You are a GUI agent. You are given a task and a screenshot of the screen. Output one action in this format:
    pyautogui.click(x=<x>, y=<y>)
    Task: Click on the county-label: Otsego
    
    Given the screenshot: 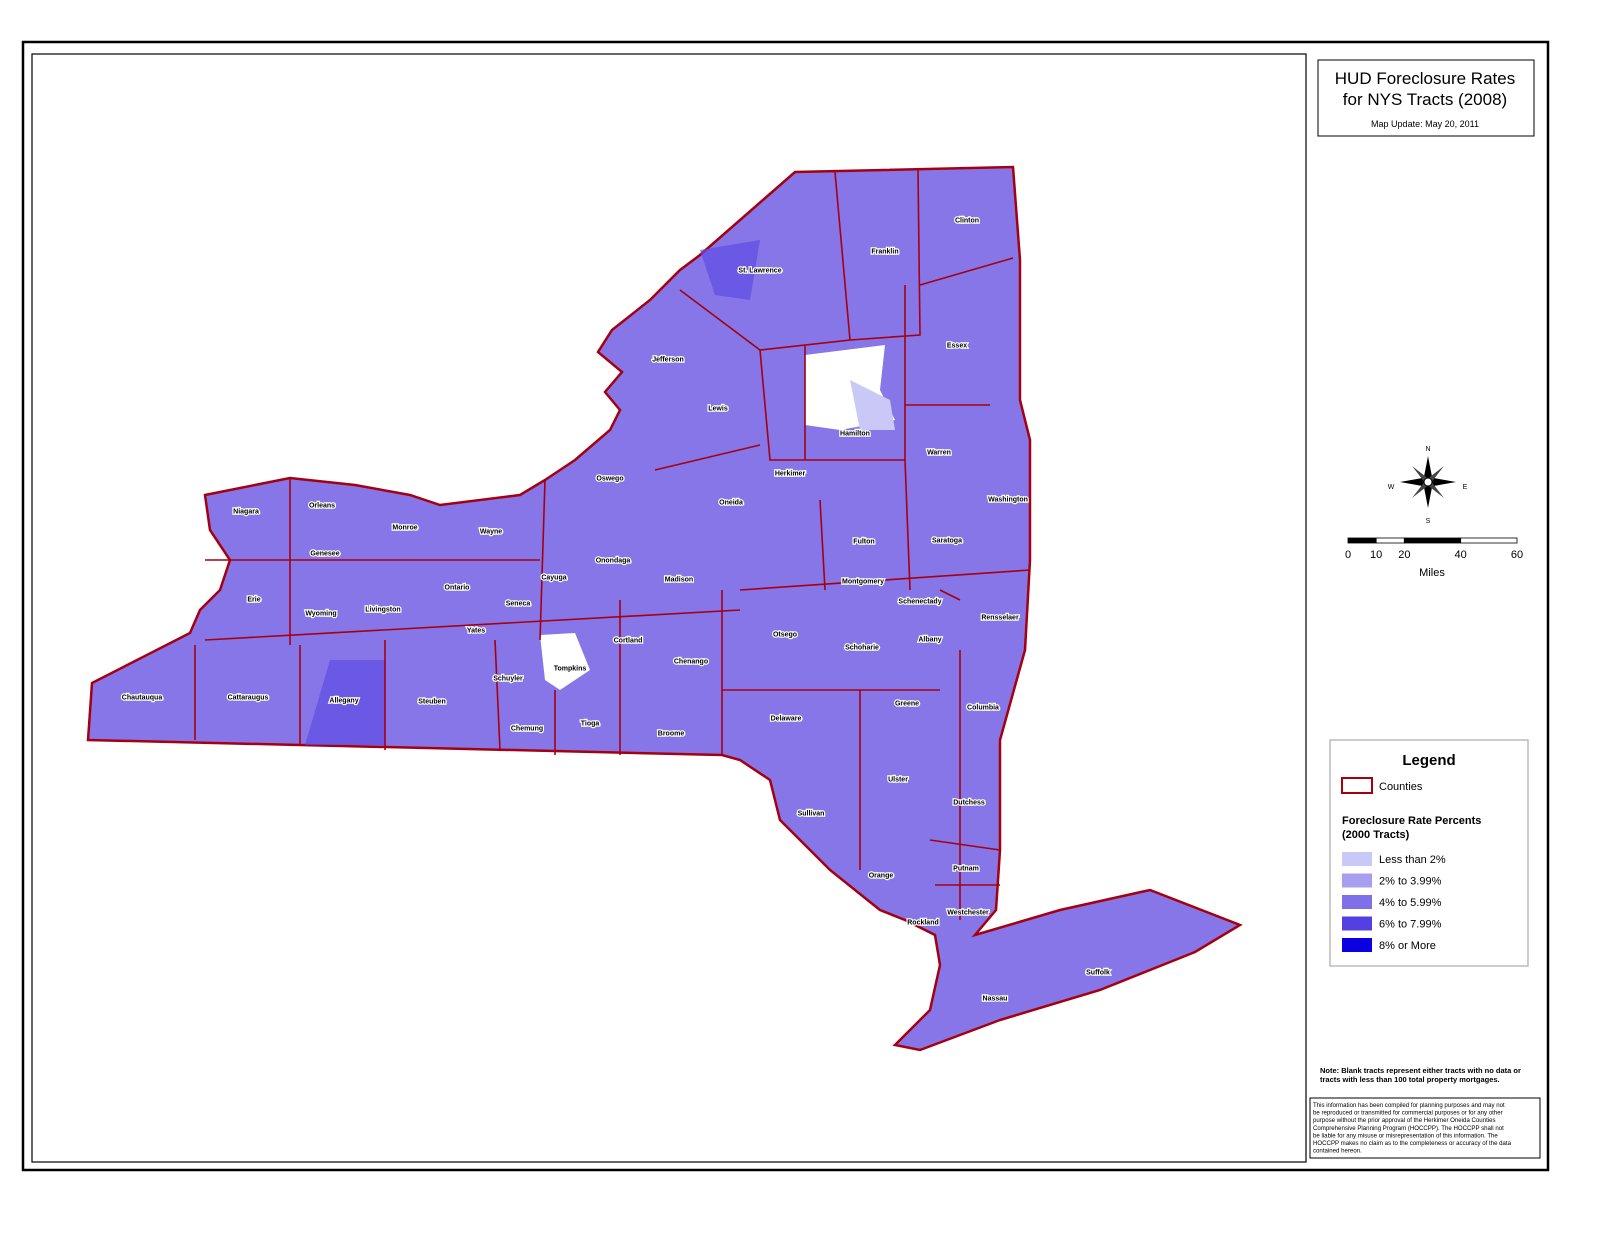 What is the action you would take?
    pyautogui.click(x=785, y=635)
    